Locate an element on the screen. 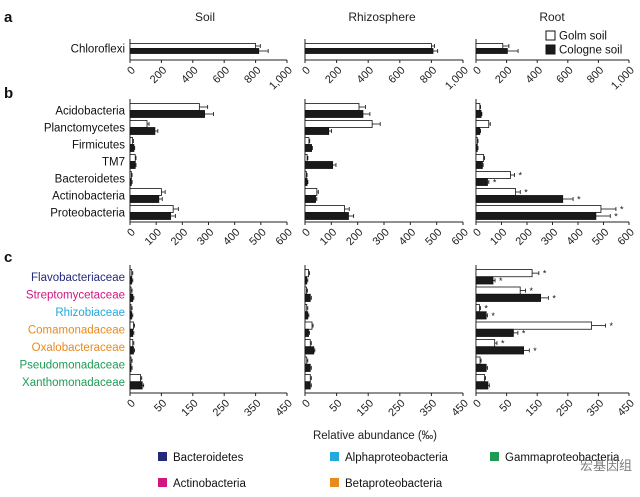 The image size is (640, 497). series-legend: Golm soil Cologne soil is located at coordinates (583, 43).